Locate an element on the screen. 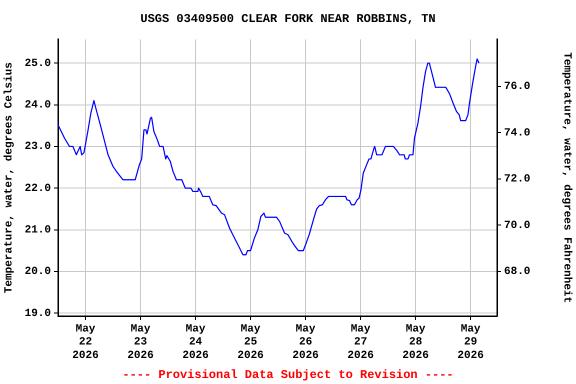 The height and width of the screenshot is (384, 576). x-tick-label: May 22 2026 is located at coordinates (85, 342).